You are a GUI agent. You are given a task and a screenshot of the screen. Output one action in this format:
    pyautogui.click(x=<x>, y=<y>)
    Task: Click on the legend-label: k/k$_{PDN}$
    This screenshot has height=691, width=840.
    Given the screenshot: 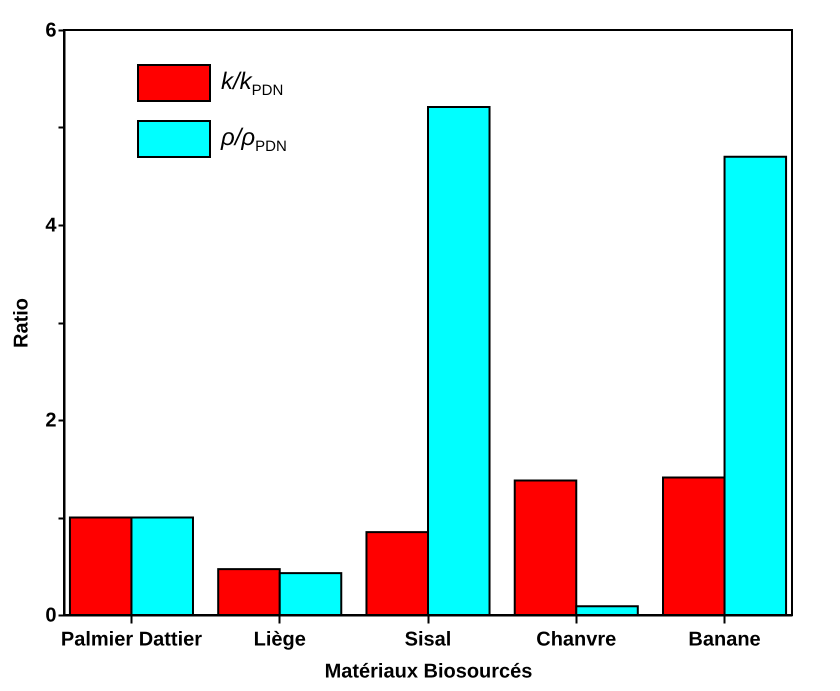 What is the action you would take?
    pyautogui.click(x=252, y=83)
    